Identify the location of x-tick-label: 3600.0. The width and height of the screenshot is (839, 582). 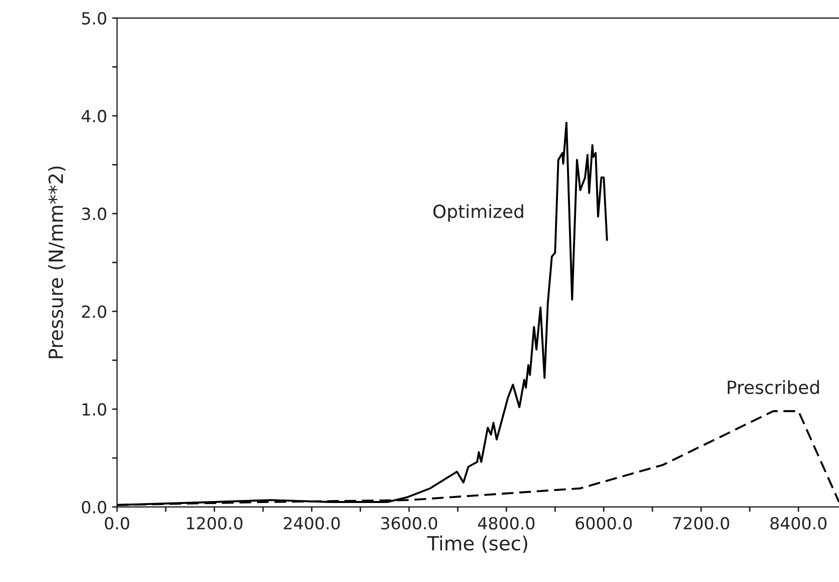
(409, 523).